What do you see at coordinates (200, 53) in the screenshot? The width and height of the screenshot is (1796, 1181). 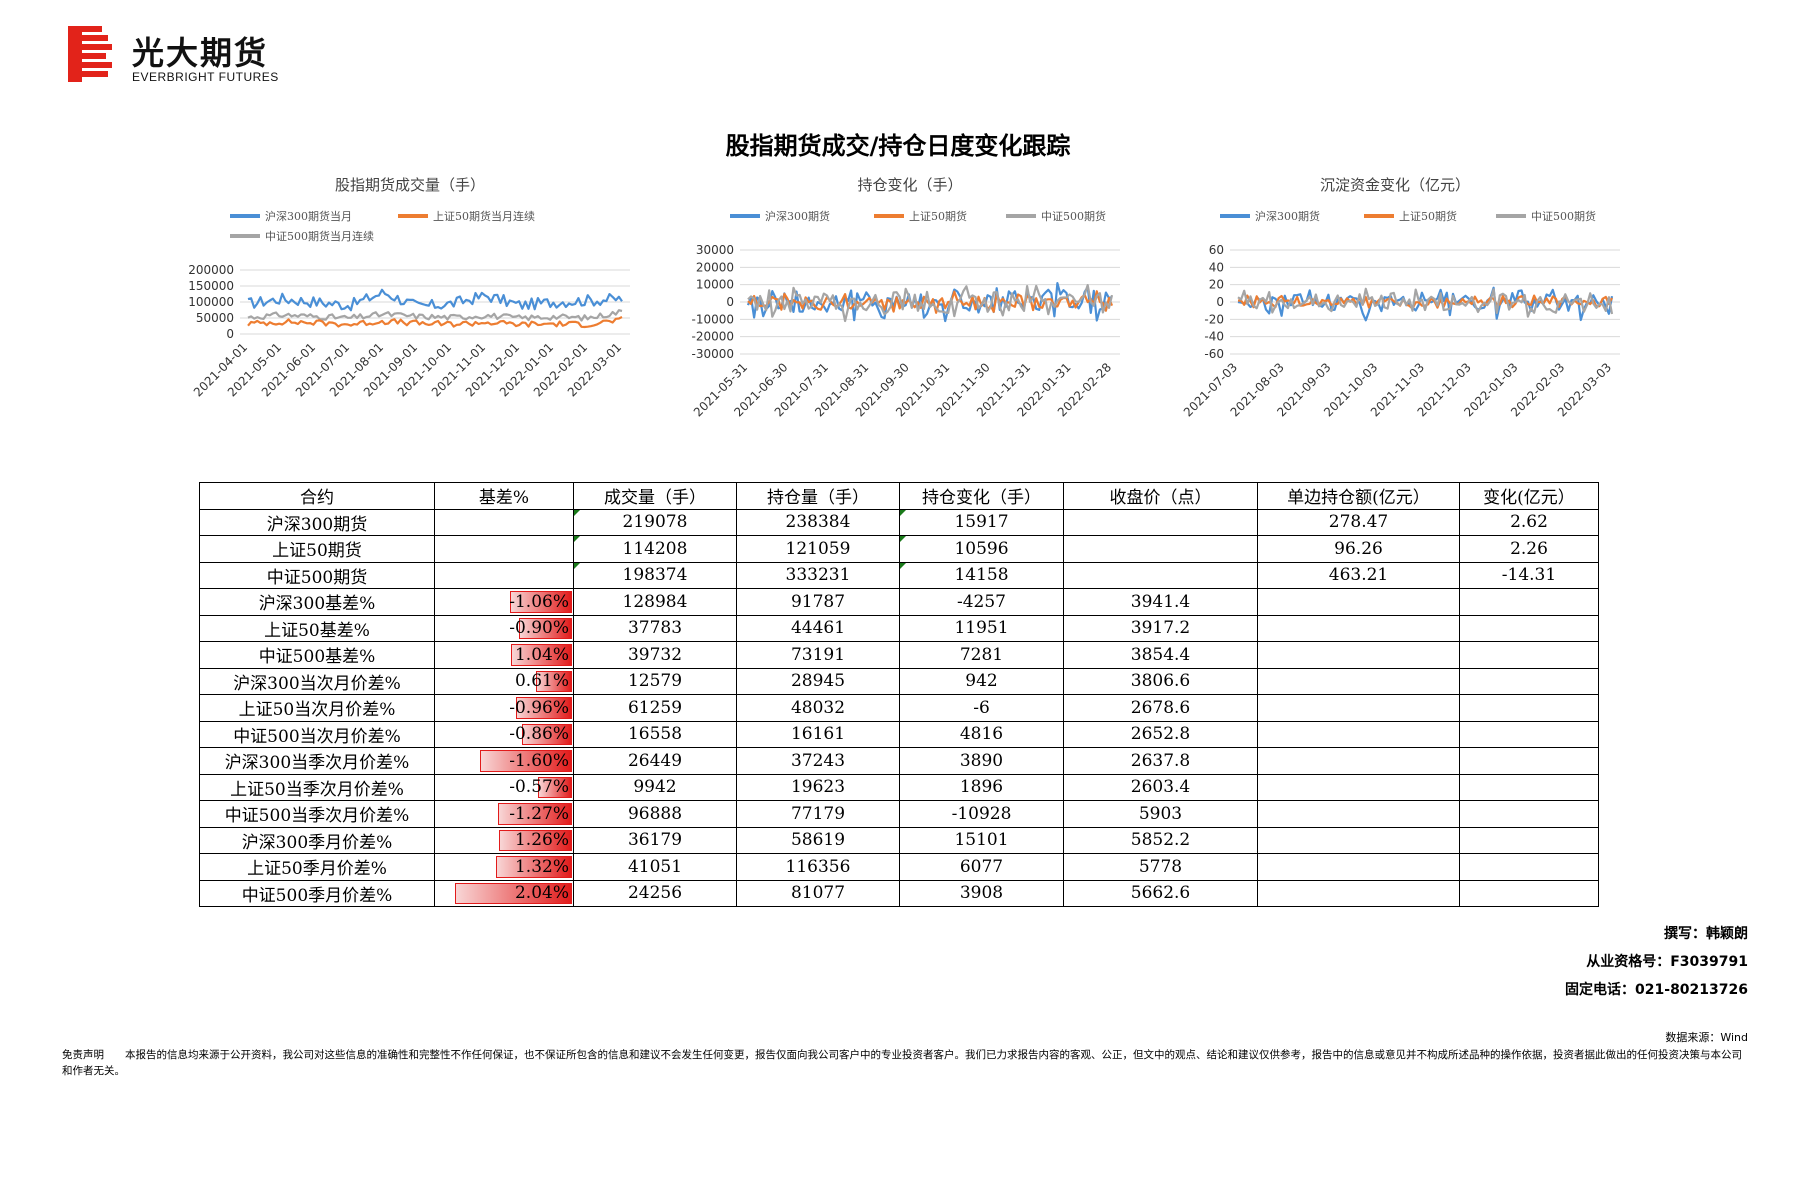 I see `brand-name-cn: 光大期货` at bounding box center [200, 53].